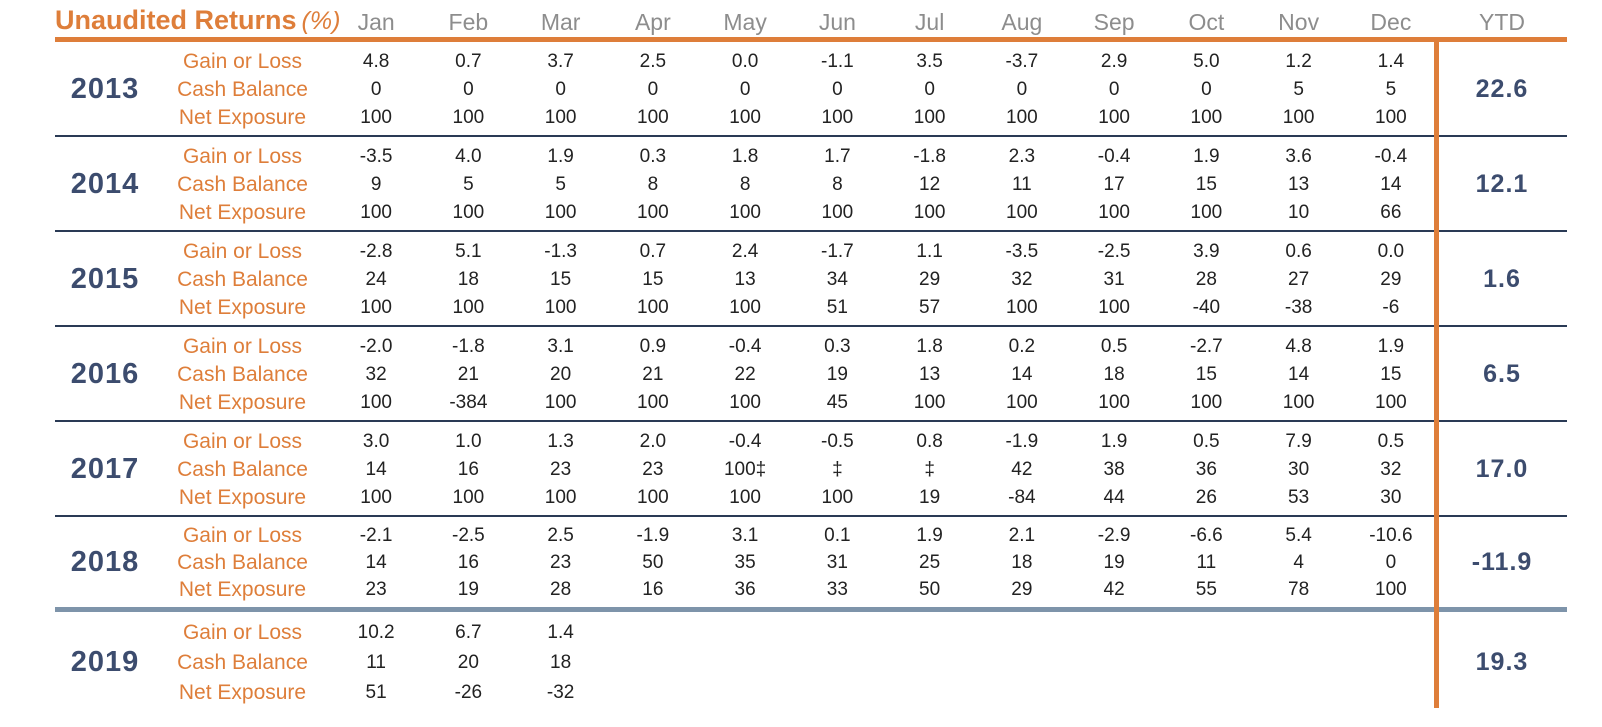 Image resolution: width=1602 pixels, height=727 pixels. What do you see at coordinates (653, 441) in the screenshot?
I see `gain-cell: 2.0` at bounding box center [653, 441].